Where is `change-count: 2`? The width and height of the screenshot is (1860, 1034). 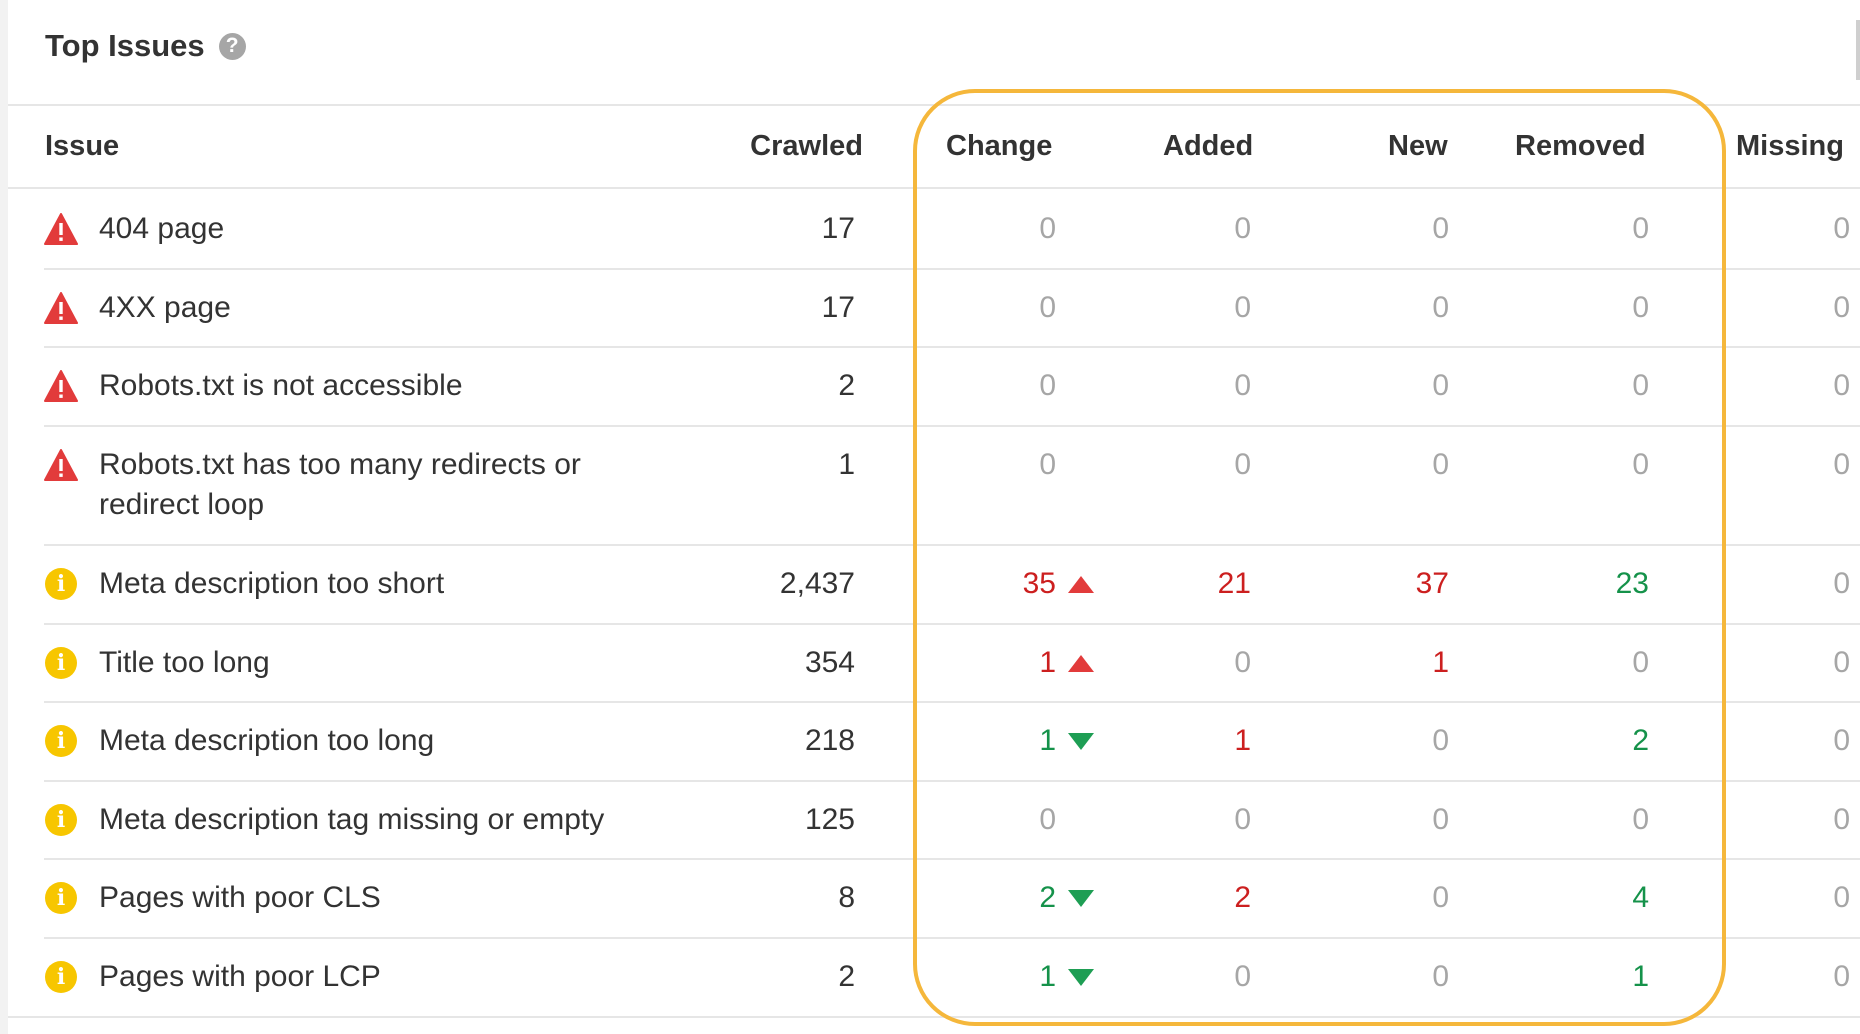 change-count: 2 is located at coordinates (1047, 897).